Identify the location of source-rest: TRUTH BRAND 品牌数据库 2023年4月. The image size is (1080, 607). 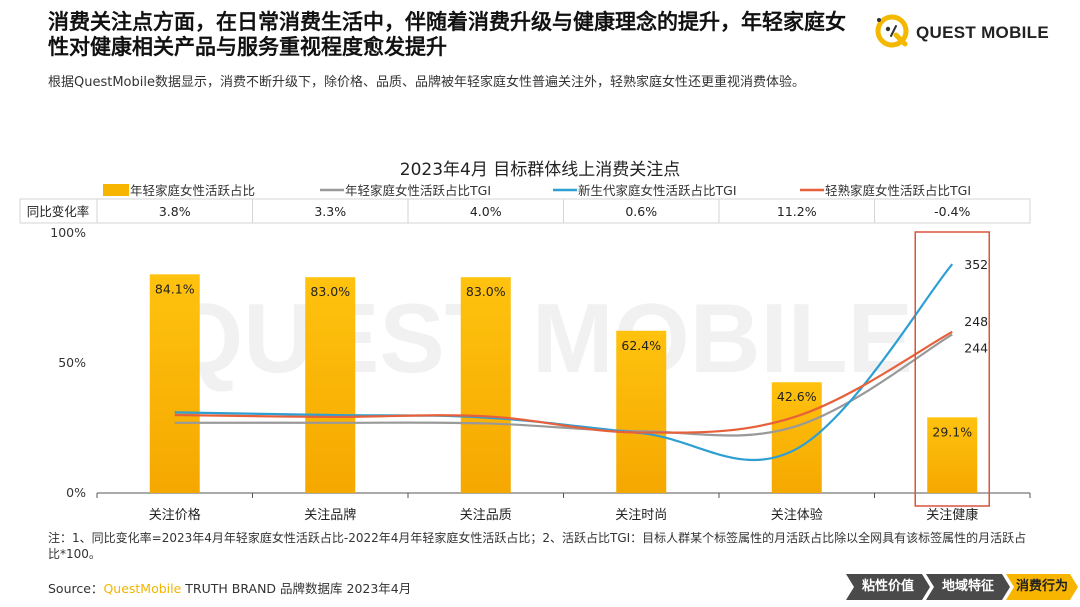
(296, 588).